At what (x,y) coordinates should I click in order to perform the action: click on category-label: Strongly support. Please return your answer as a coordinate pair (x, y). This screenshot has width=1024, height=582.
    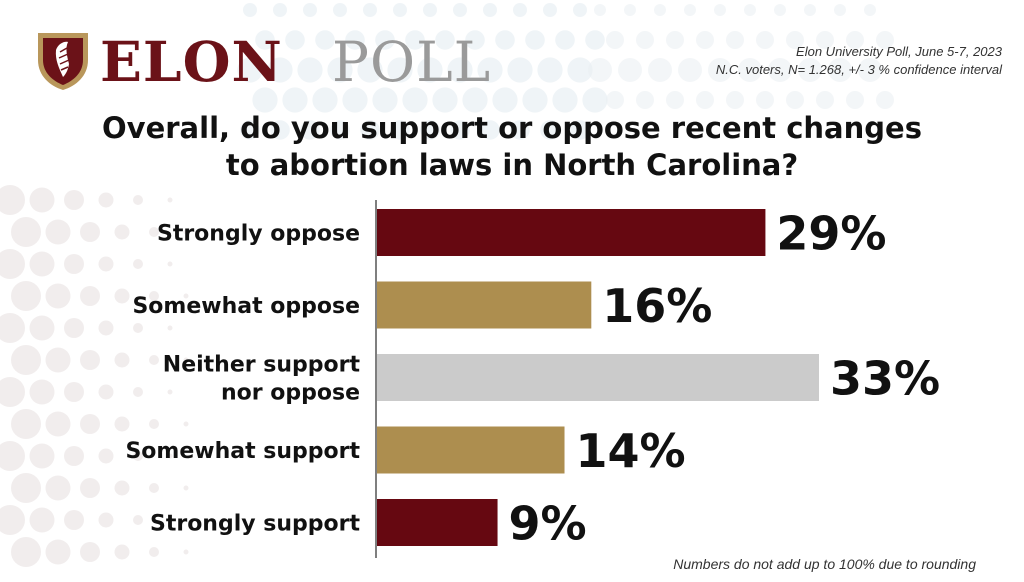
    Looking at the image, I should click on (255, 524).